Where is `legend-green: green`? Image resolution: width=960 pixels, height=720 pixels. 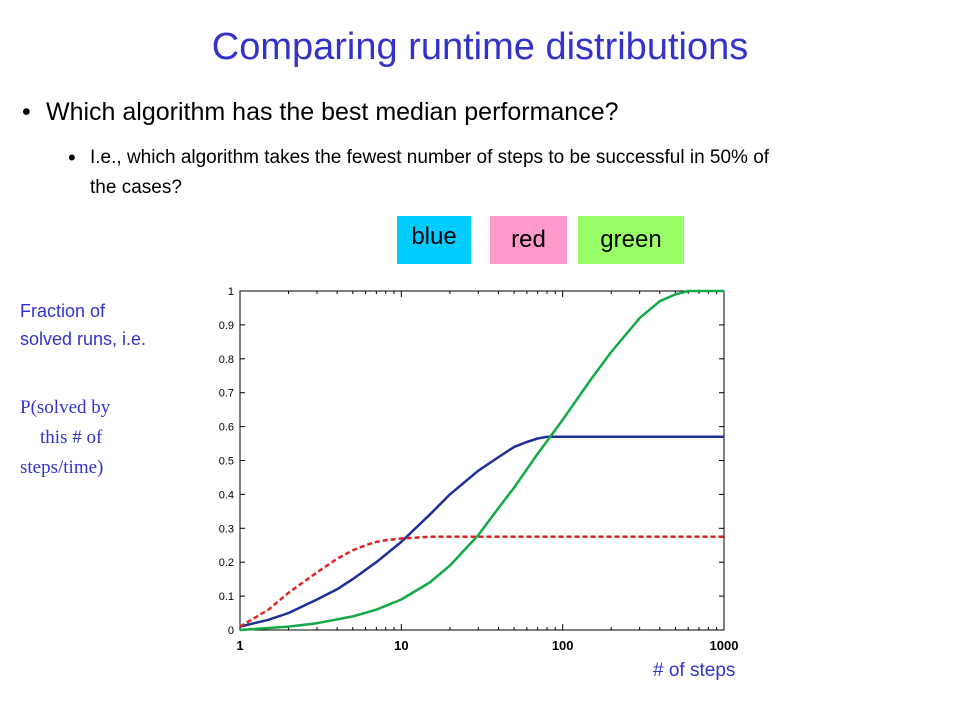 legend-green: green is located at coordinates (631, 240).